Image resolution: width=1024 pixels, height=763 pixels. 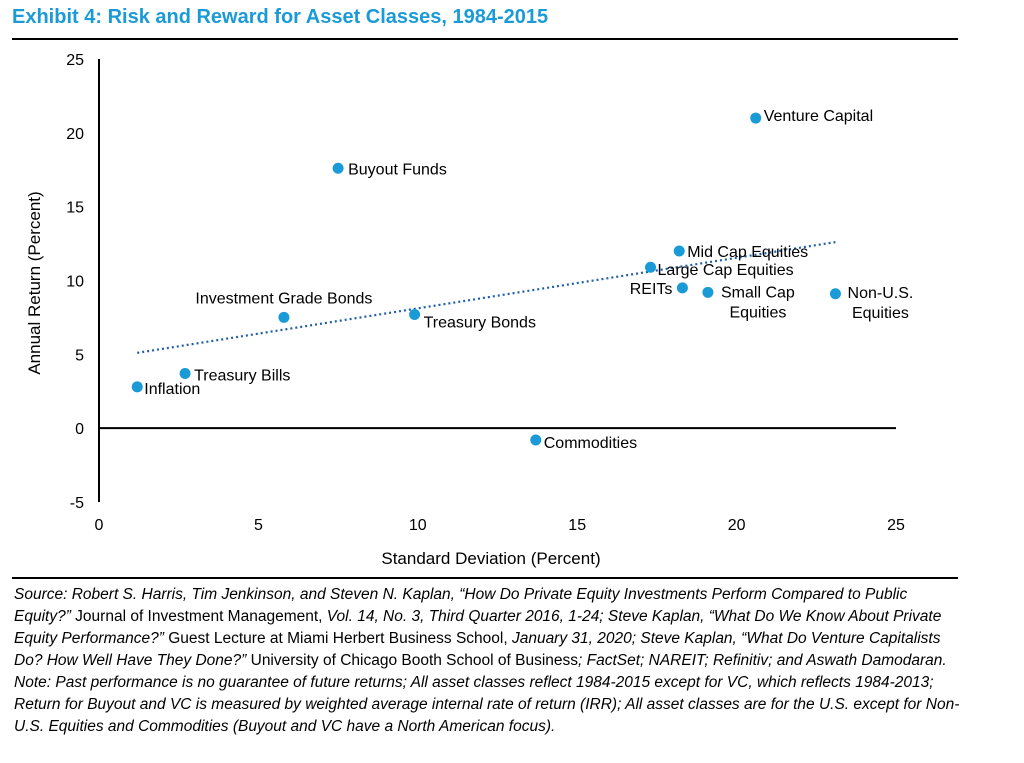 I want to click on bottom-rule, so click(x=485, y=578).